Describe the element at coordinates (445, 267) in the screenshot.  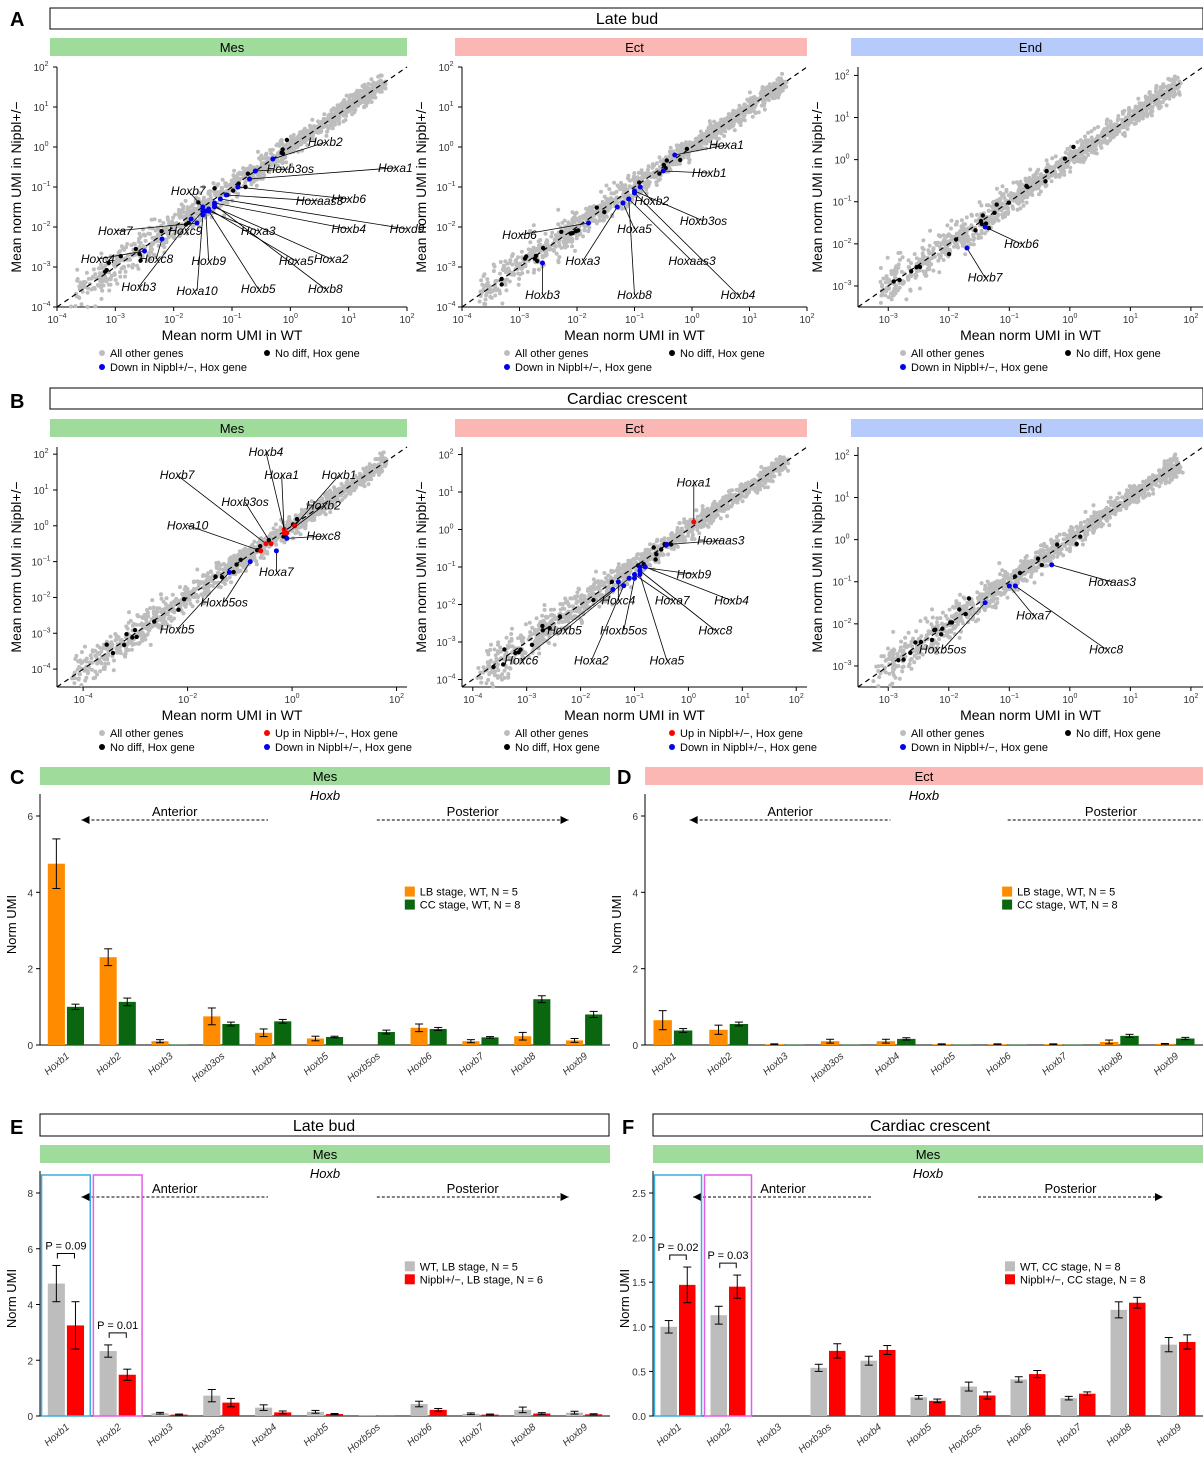
I see `y-tick-label: 10⁻³` at that location.